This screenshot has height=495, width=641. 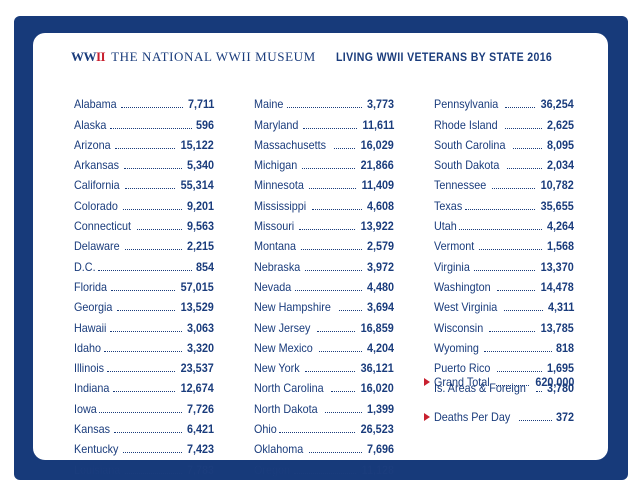 What do you see at coordinates (377, 165) in the screenshot?
I see `veteran-count: 21,866` at bounding box center [377, 165].